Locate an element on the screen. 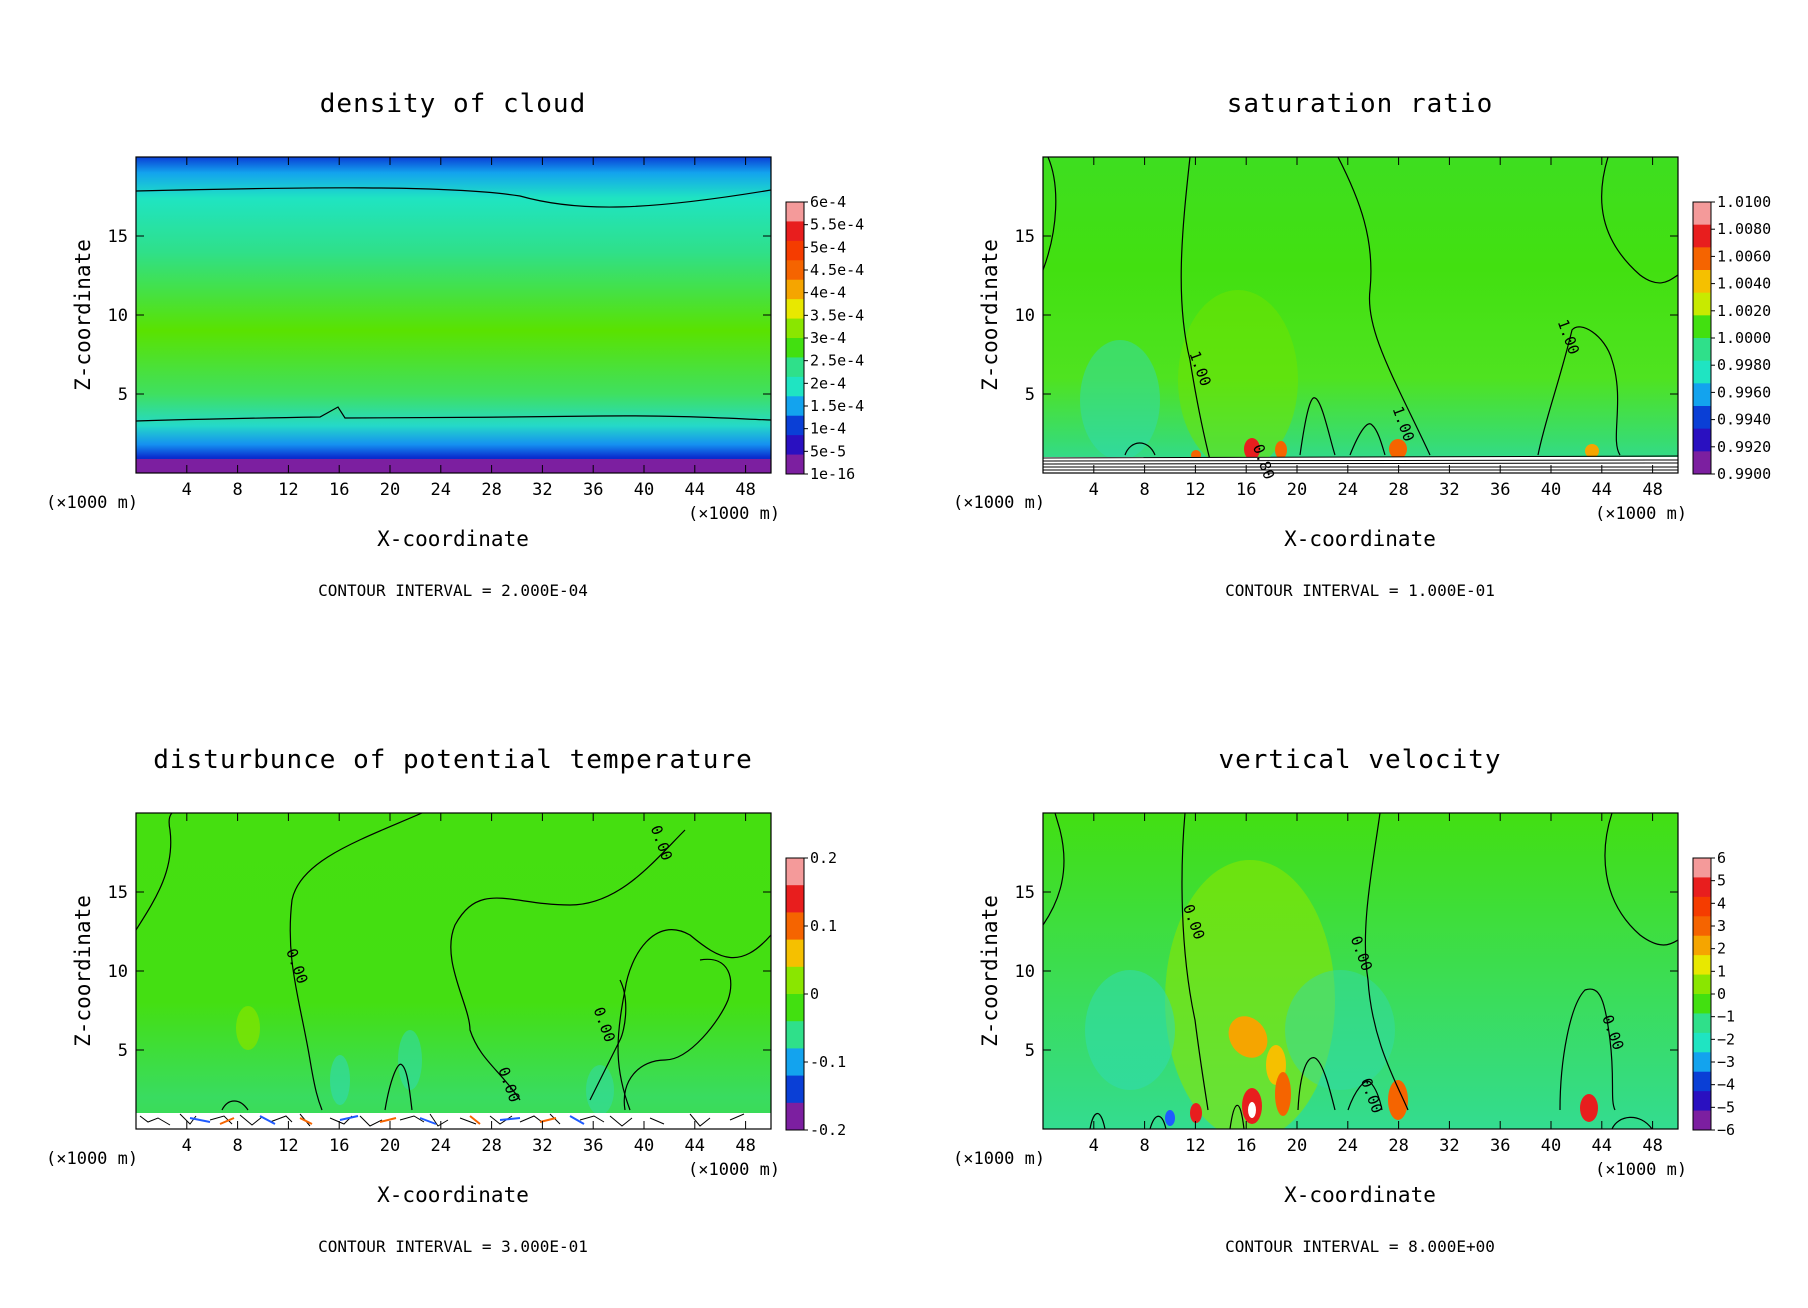  contour-interval: CONTOUR INTERVAL = 8.000E+00 is located at coordinates (1360, 1246).